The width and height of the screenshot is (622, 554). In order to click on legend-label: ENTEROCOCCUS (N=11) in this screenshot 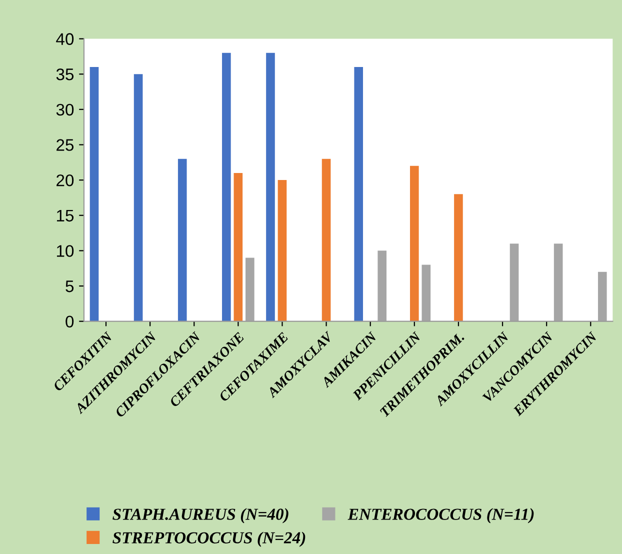, I will do `click(441, 516)`.